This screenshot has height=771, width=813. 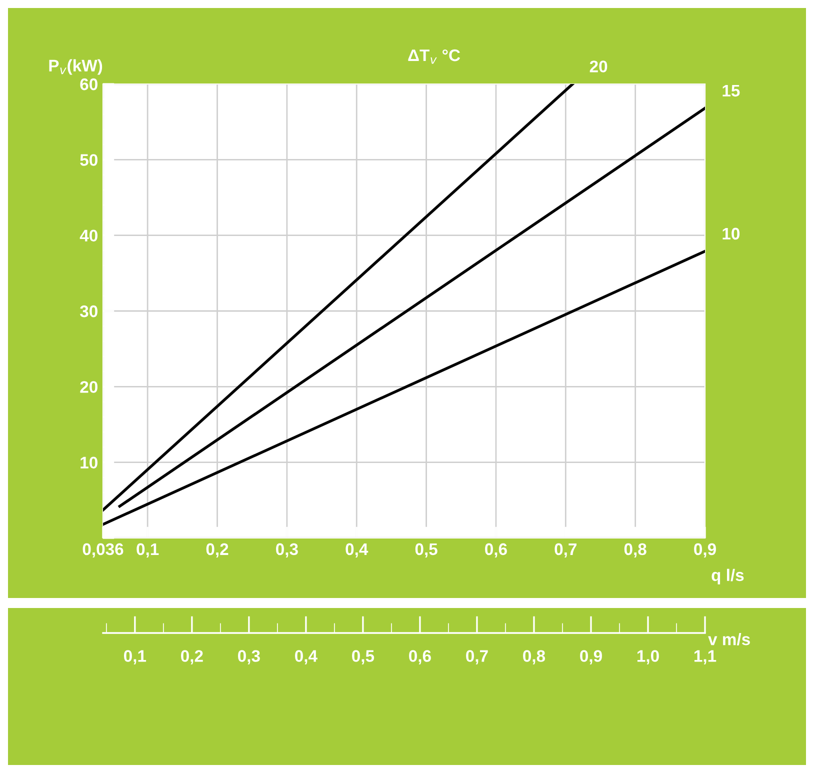 I want to click on x2-tick-label: 0,2, so click(x=192, y=657).